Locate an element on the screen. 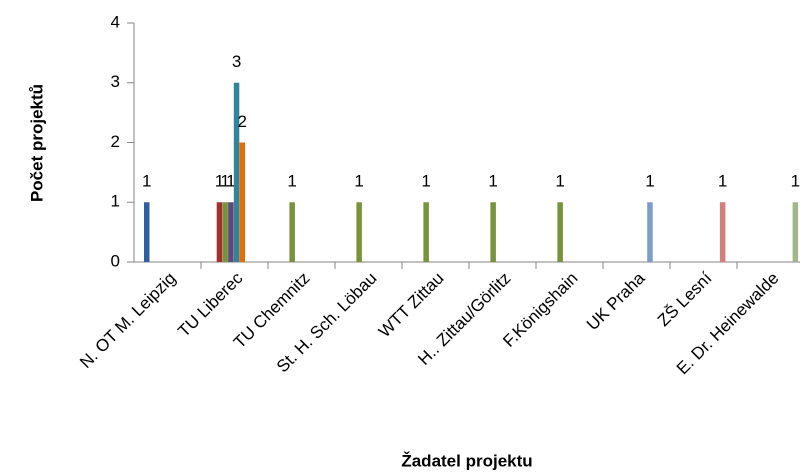 This screenshot has width=800, height=473. x-tick-label: N. OT M. Leipzig is located at coordinates (127, 320).